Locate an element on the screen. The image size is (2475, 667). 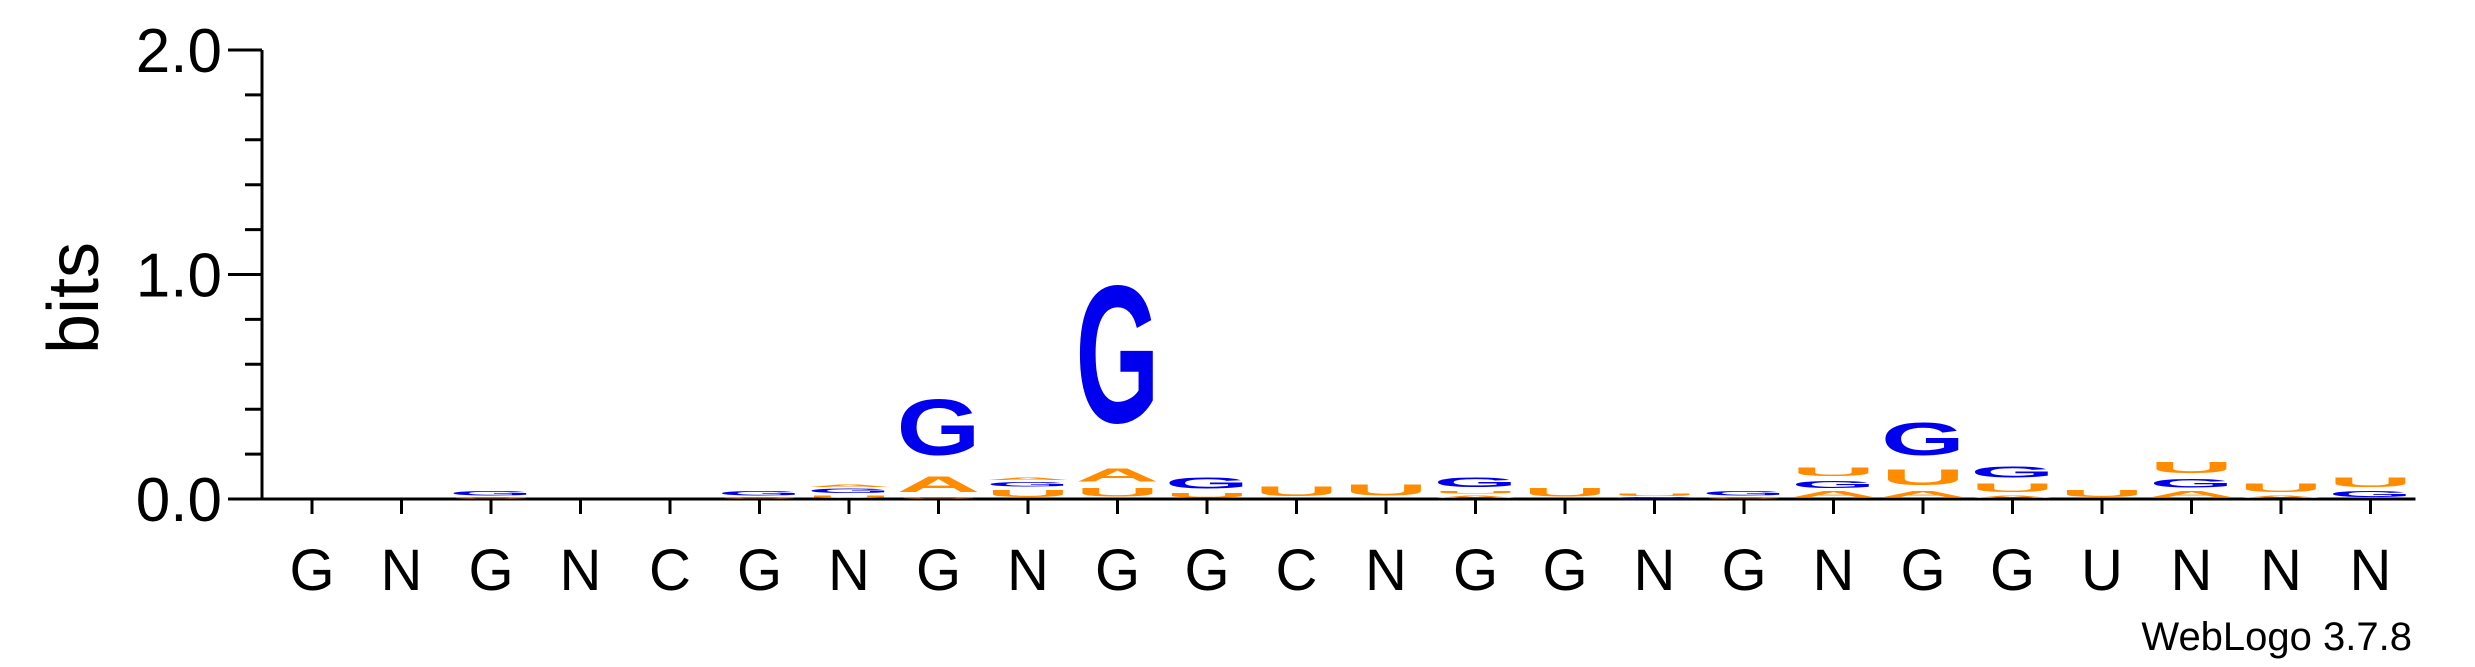
y-tick-label: 2.0 is located at coordinates (179, 51).